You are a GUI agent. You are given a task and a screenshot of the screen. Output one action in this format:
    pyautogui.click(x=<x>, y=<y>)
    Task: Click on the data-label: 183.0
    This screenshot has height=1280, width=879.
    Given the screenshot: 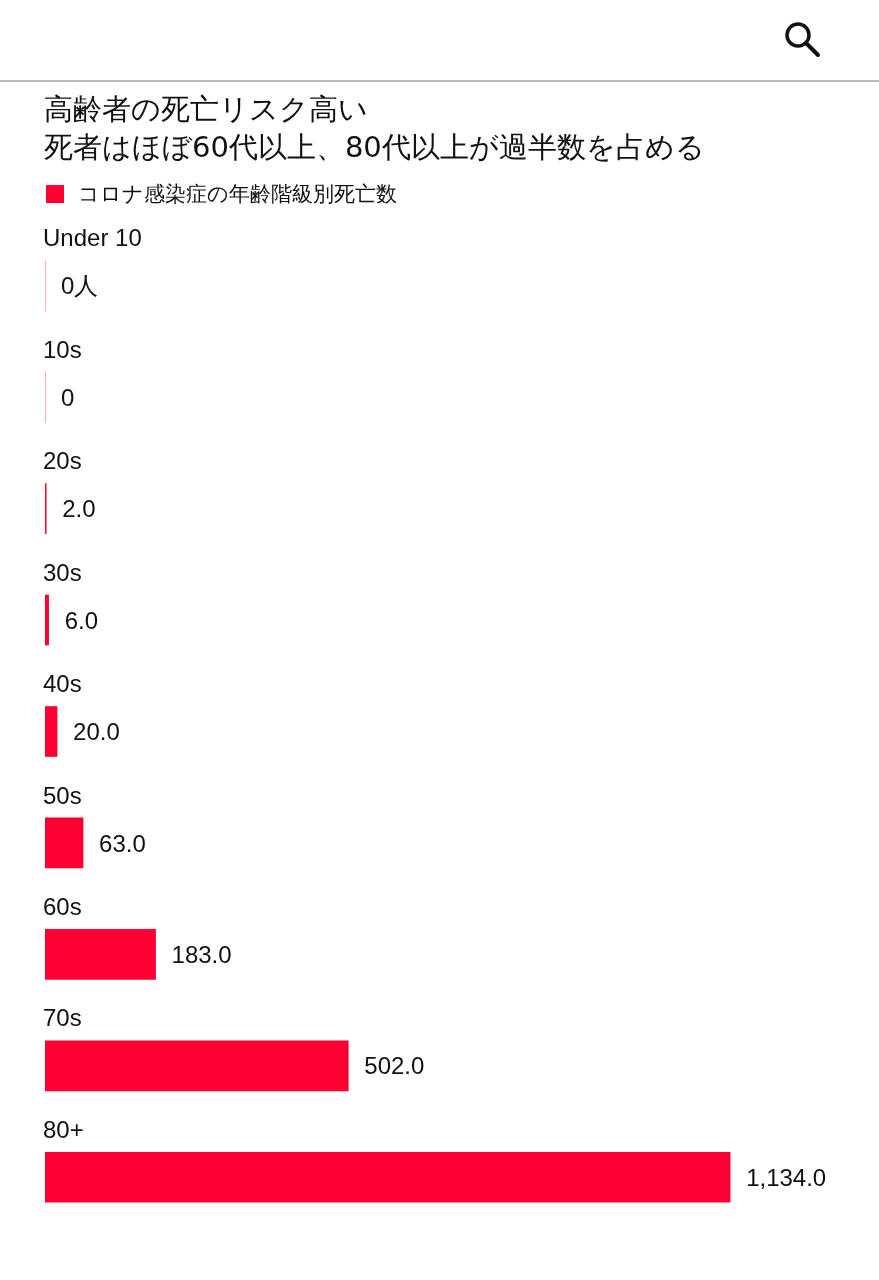 What is the action you would take?
    pyautogui.click(x=201, y=955)
    